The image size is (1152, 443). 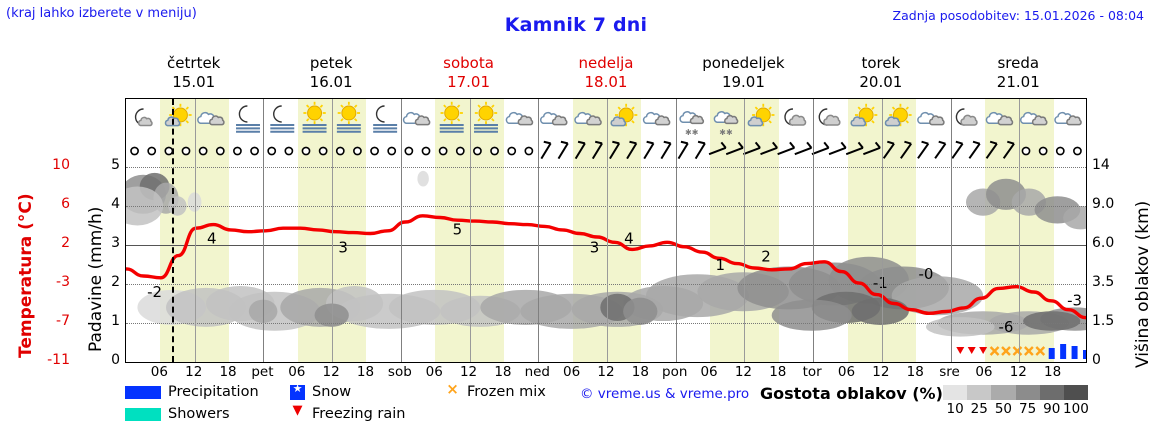 What do you see at coordinates (629, 239) in the screenshot?
I see `temperature-value-label: 4` at bounding box center [629, 239].